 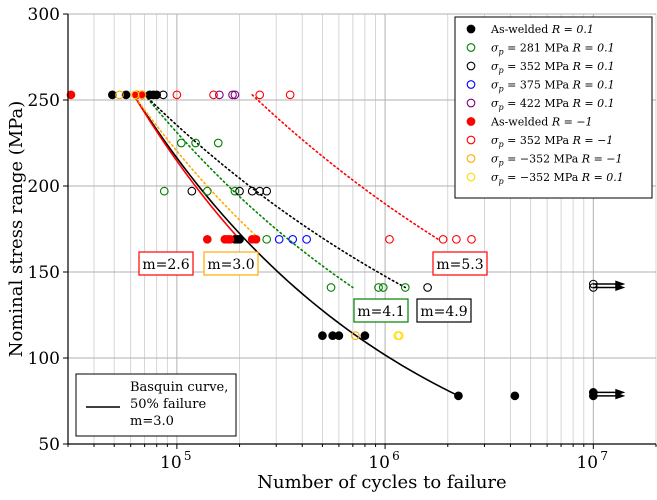 What do you see at coordinates (345, 167) in the screenshot?
I see `curve-p352-rm1` at bounding box center [345, 167].